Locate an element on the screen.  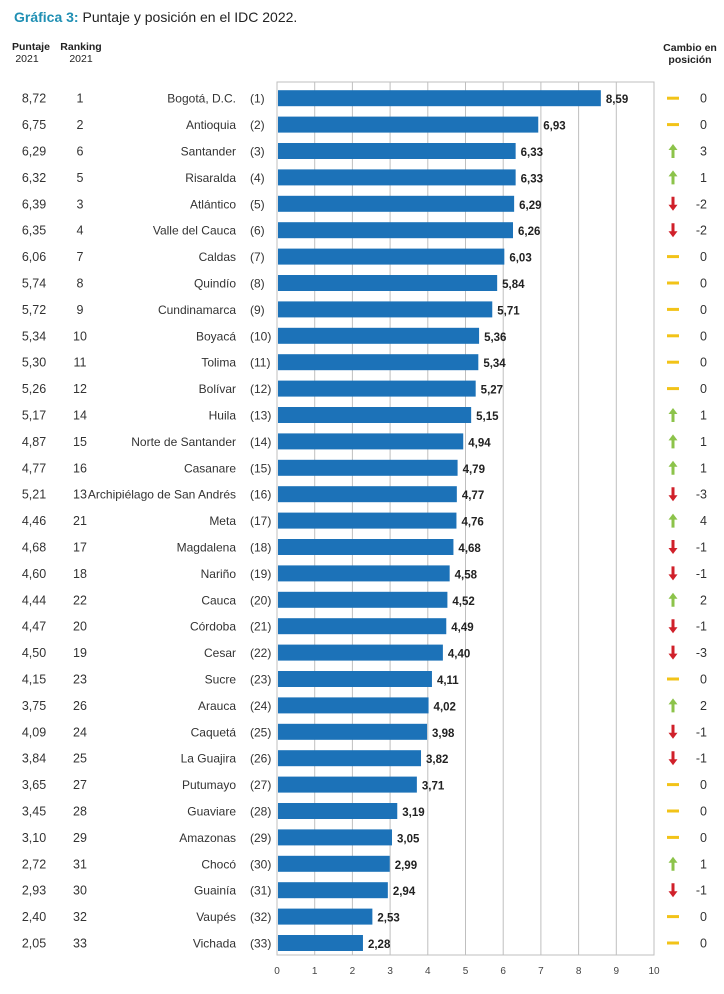
score-2021-cell: 5,17 is located at coordinates (34, 416).